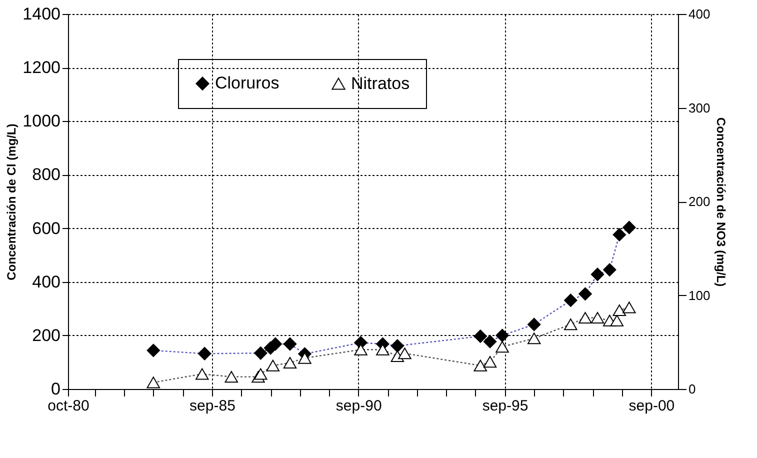 This screenshot has height=458, width=757. I want to click on y-tick-label: 600, so click(46, 228).